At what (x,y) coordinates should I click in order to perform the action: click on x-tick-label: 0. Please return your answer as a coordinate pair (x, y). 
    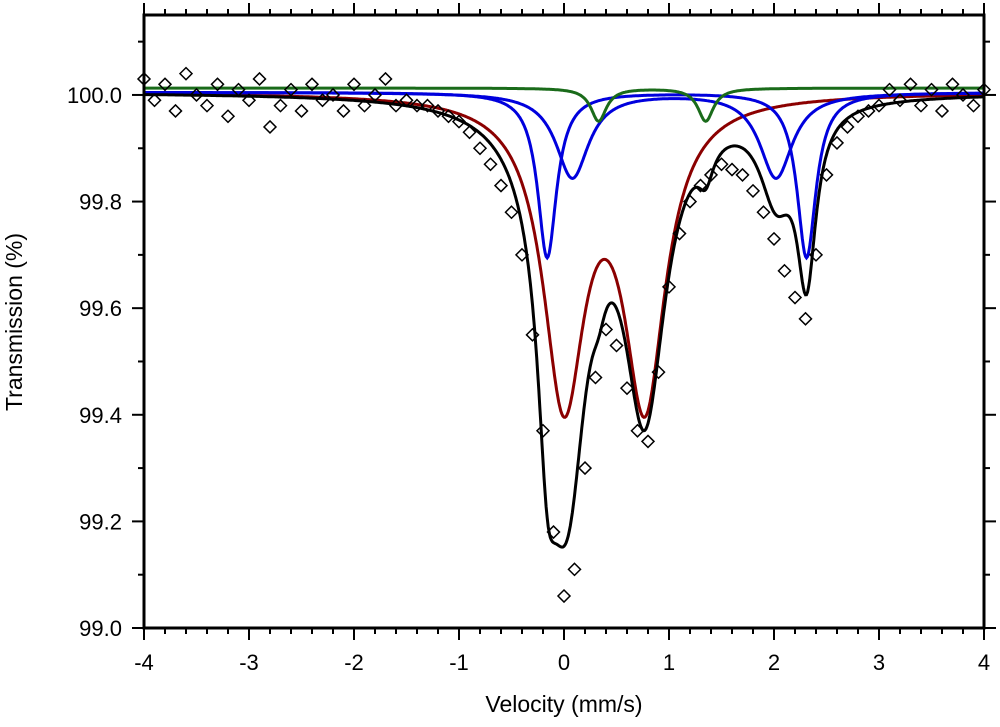
    Looking at the image, I should click on (564, 662).